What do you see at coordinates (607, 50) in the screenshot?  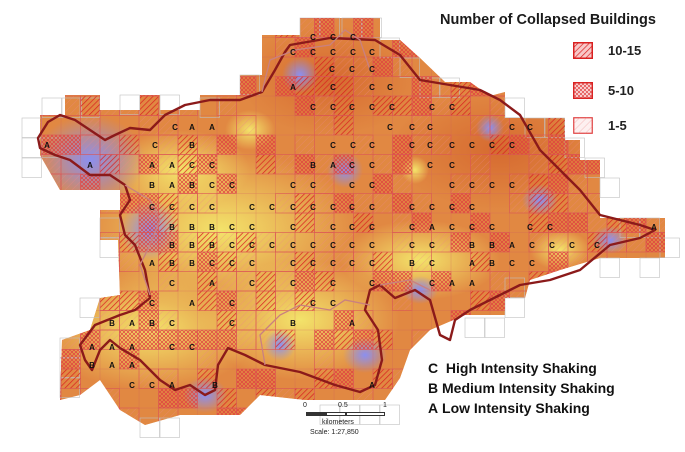 I see `legend-item-high: 10-15` at bounding box center [607, 50].